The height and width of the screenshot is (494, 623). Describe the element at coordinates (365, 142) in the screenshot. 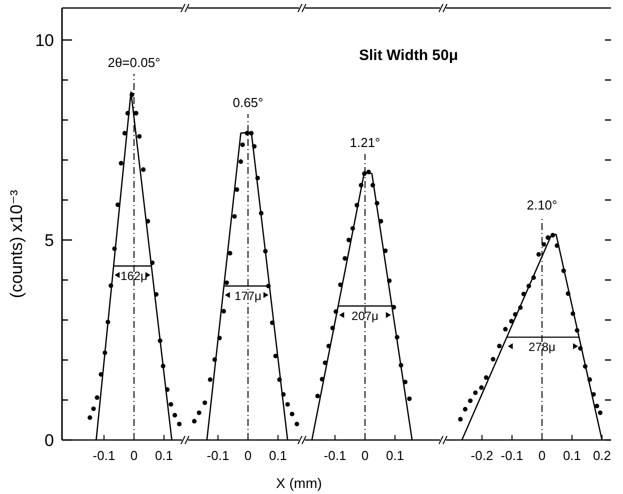

I see `annotation: 1.21°` at that location.